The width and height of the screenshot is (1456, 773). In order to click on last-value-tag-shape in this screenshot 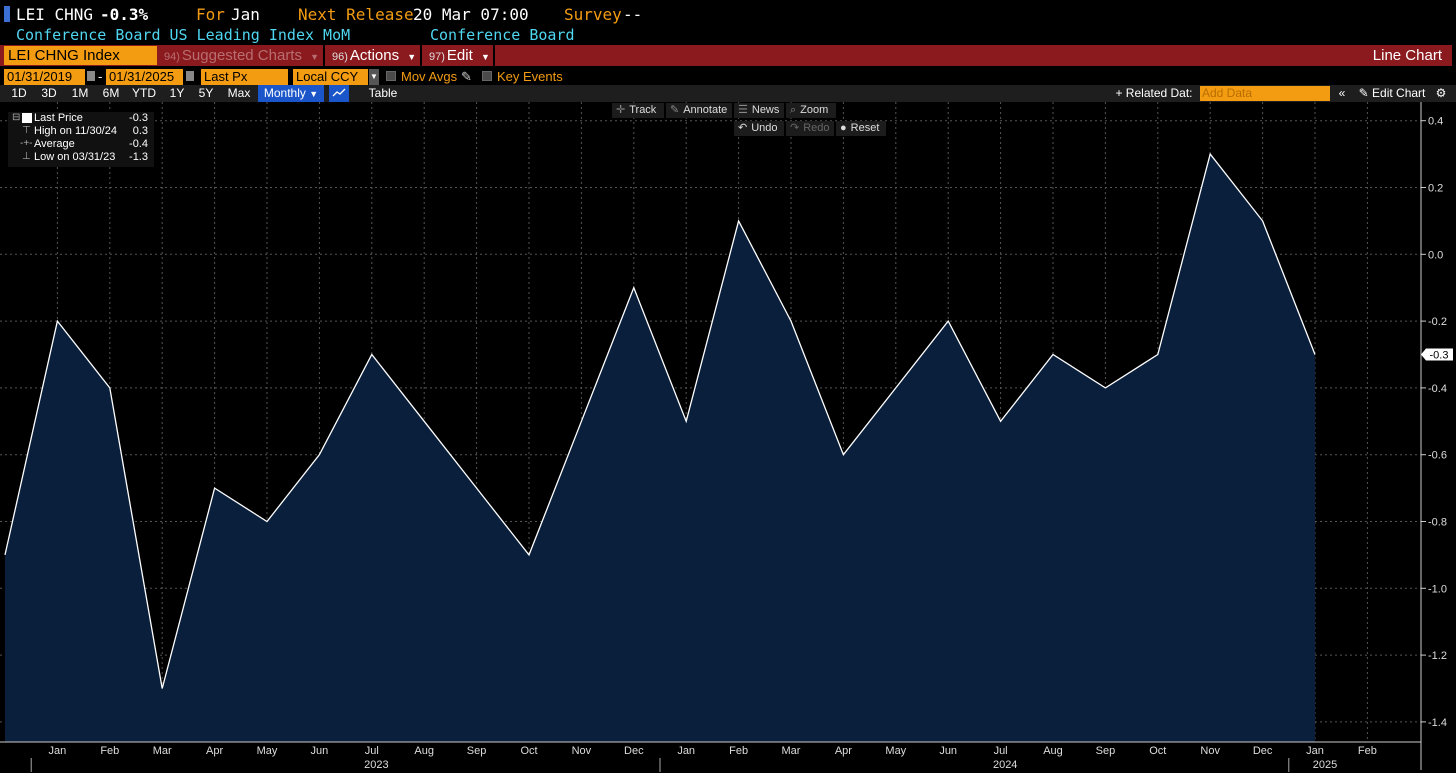, I will do `click(1437, 354)`.